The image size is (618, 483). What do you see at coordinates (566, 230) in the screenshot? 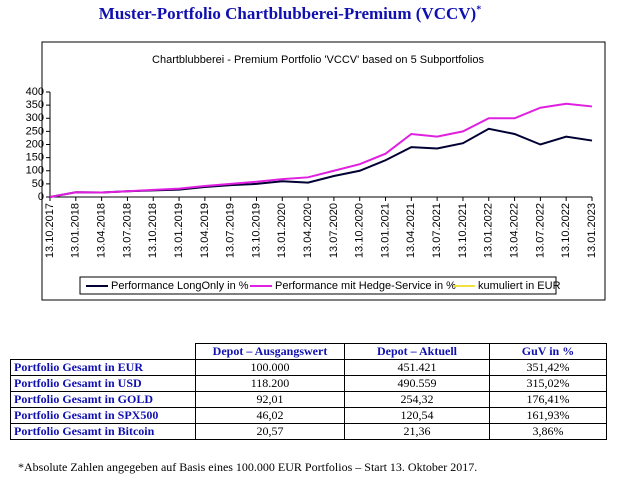
I see `x-tick-label: 13.10.2022` at bounding box center [566, 230].